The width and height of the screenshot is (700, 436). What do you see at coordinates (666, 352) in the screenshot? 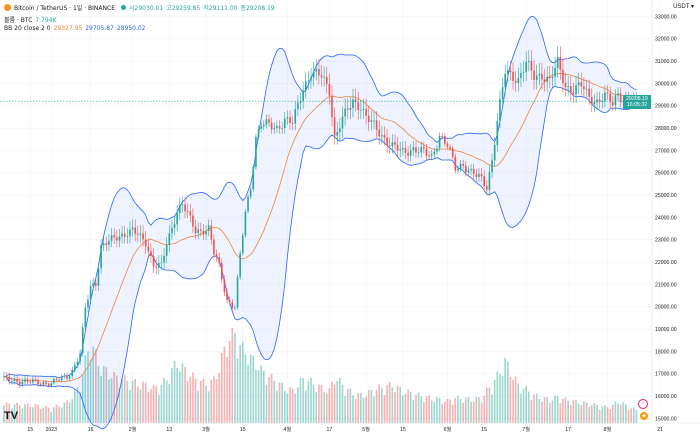
I see `y-tick-label: 18000.00` at bounding box center [666, 352].